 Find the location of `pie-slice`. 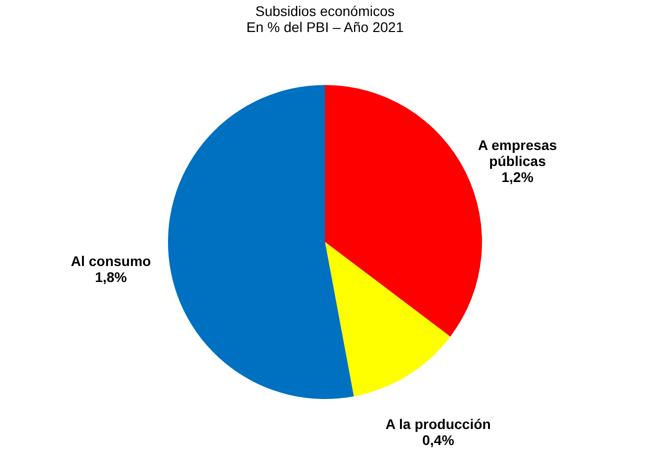

pie-slice is located at coordinates (387, 319).